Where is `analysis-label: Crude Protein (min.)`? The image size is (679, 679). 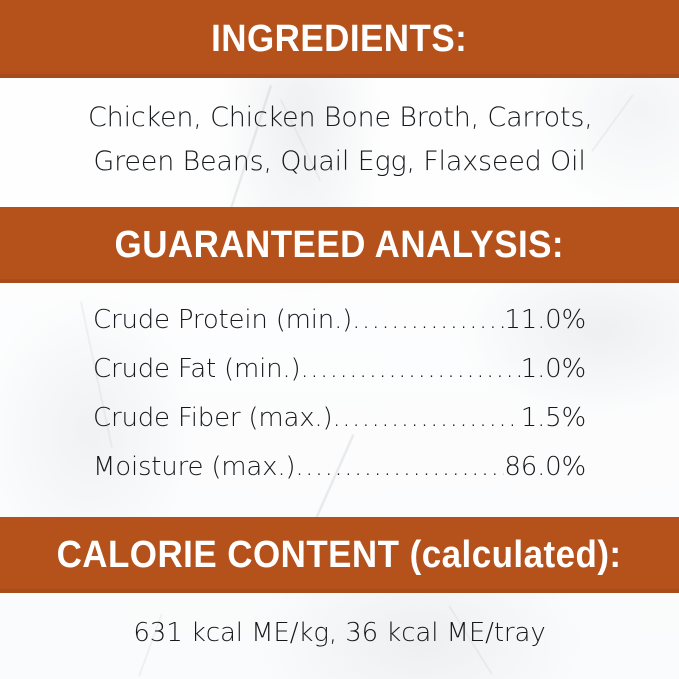 analysis-label: Crude Protein (min.) is located at coordinates (223, 320).